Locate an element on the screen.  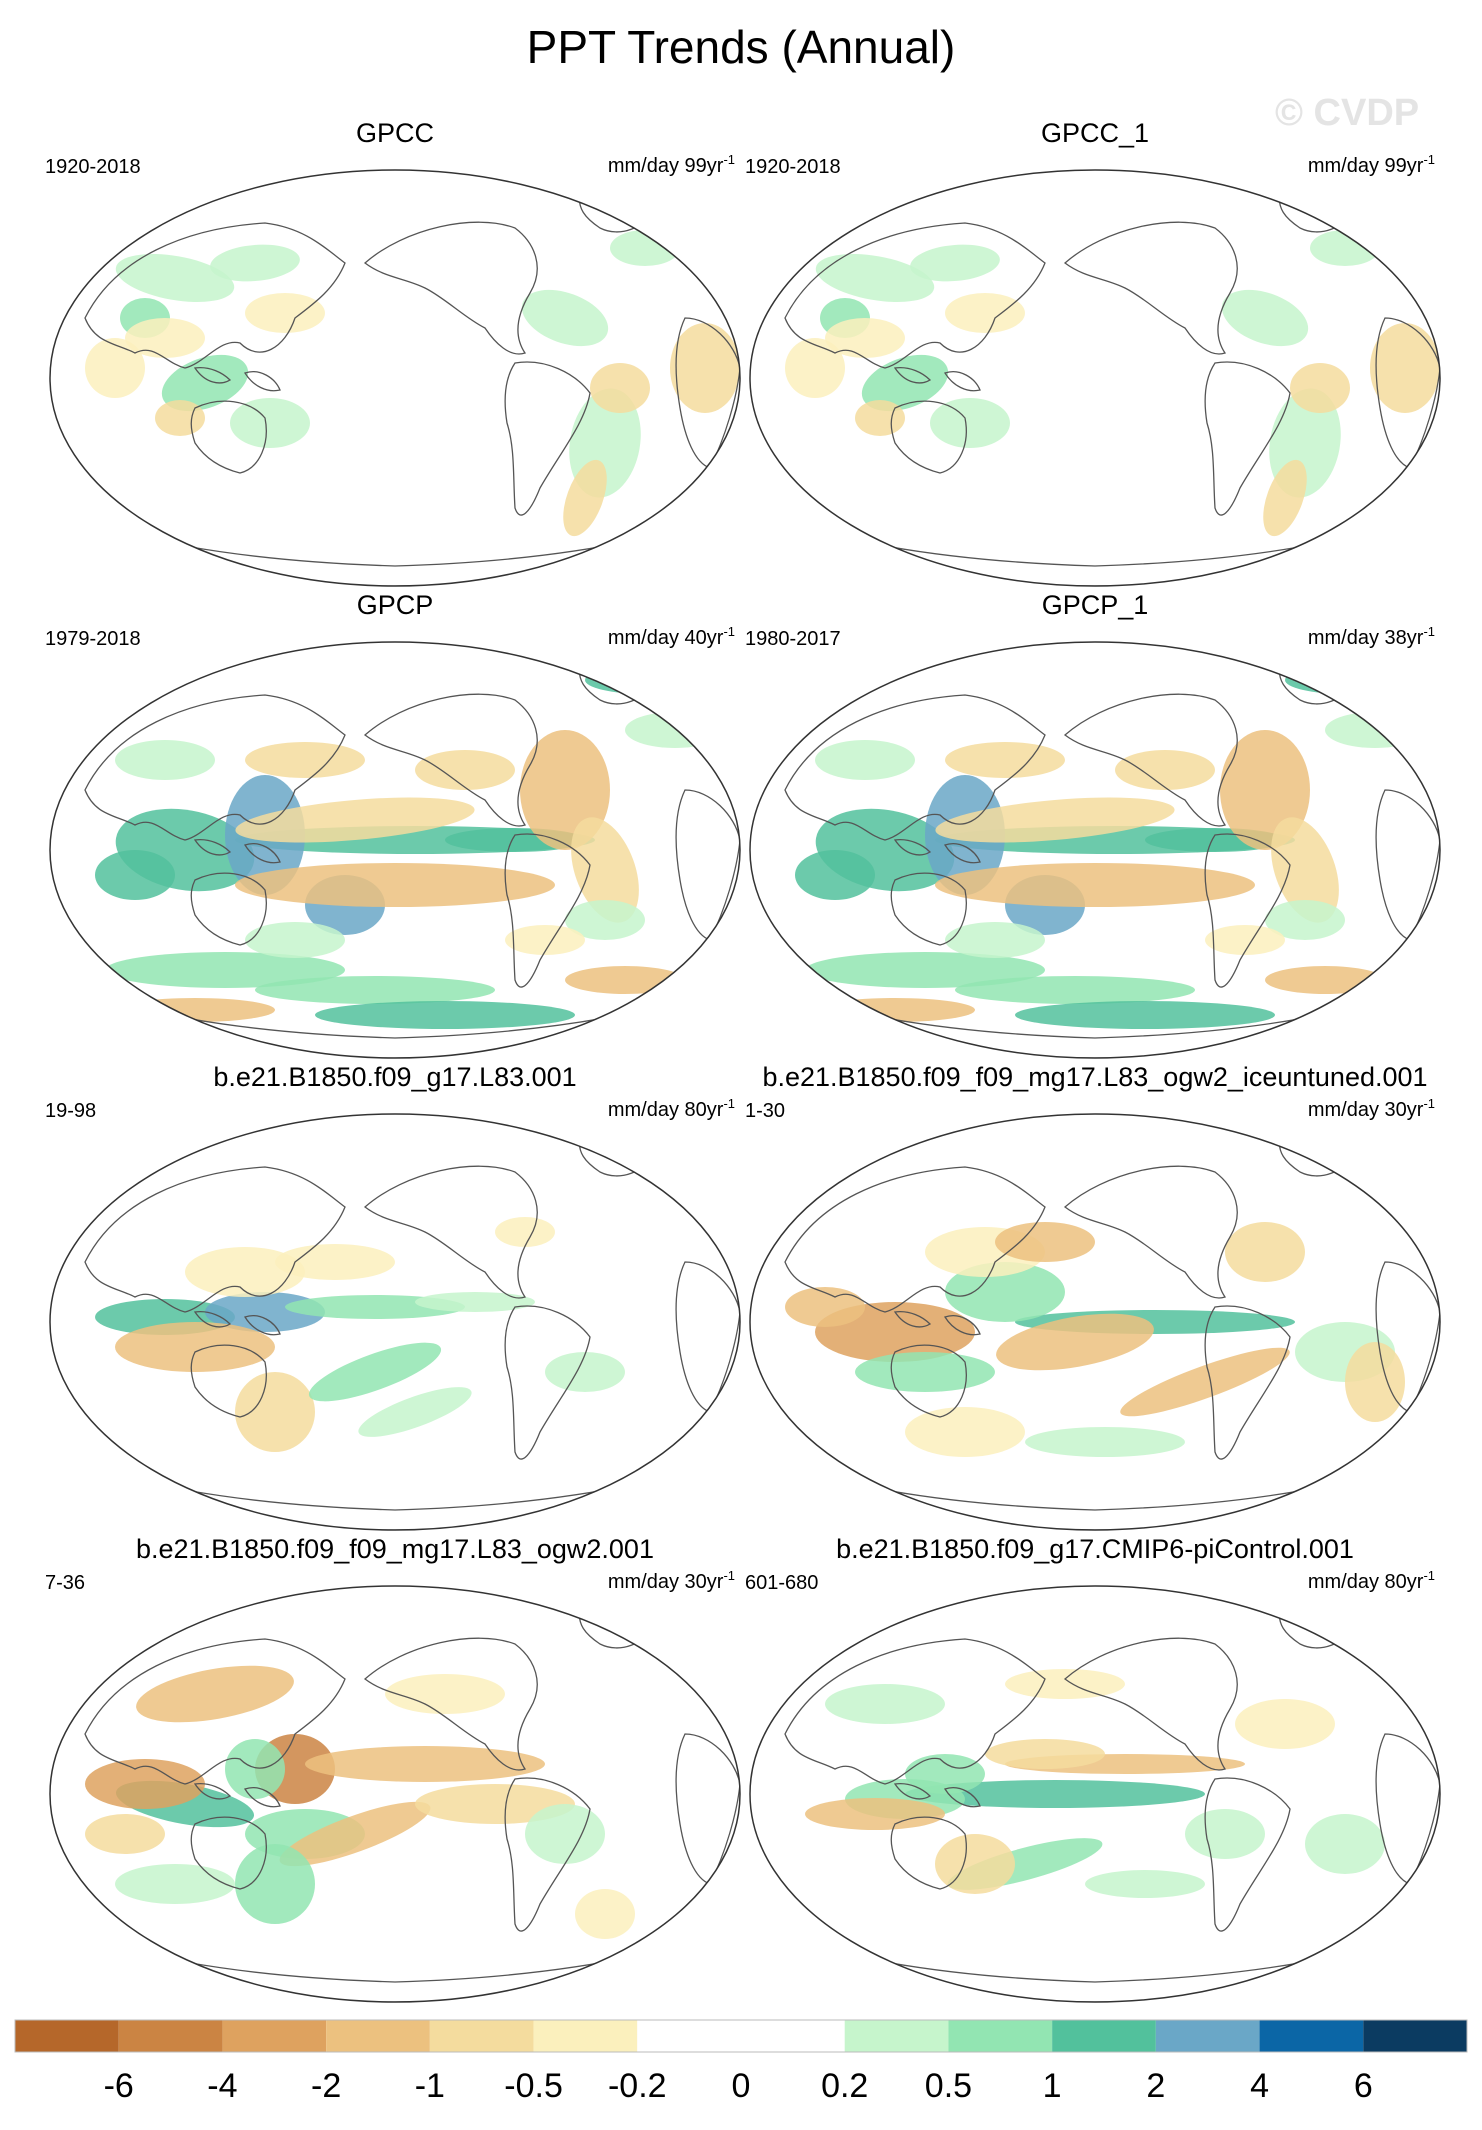
units-text: mm/day 80yr is located at coordinates (665, 1110).